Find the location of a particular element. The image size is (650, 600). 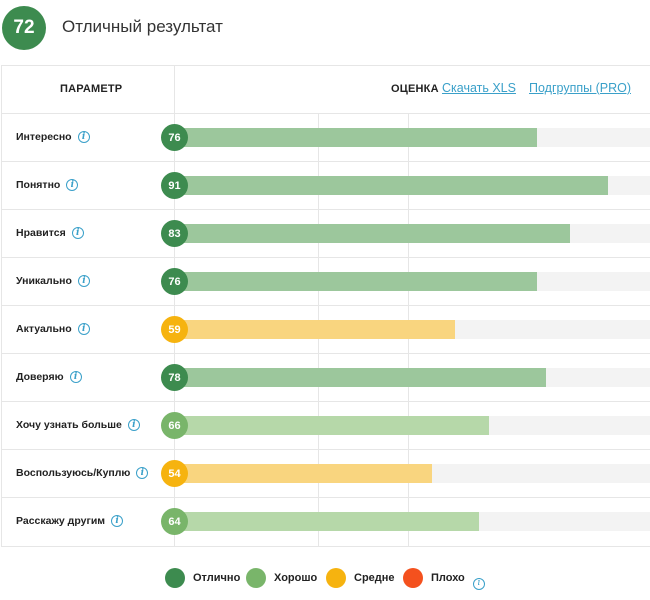

legend-dot-excellent is located at coordinates (175, 578).